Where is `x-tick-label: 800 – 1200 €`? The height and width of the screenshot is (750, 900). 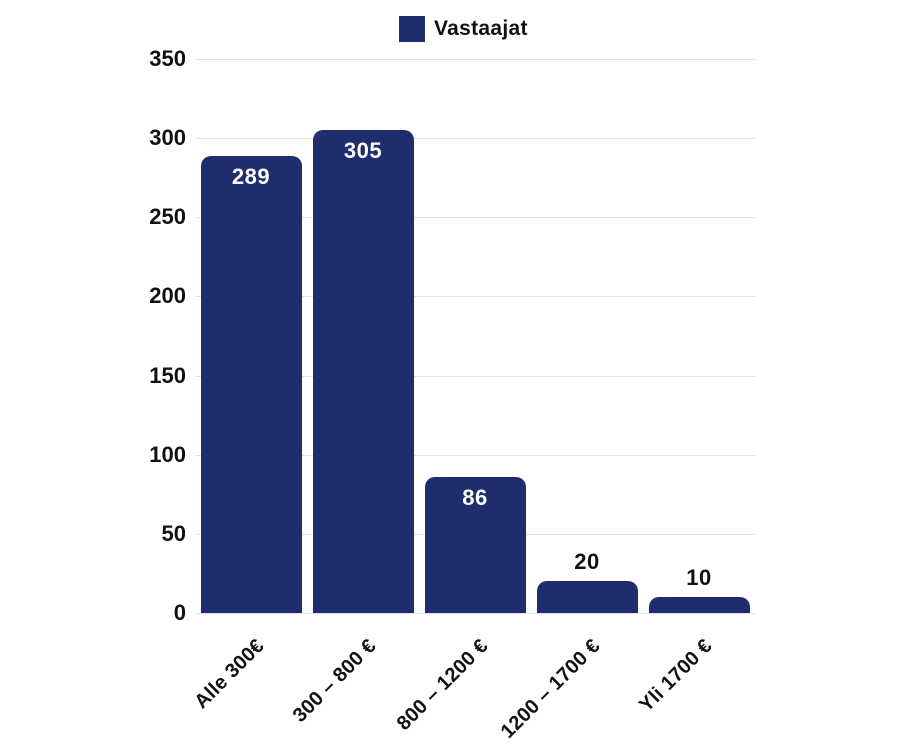 x-tick-label: 800 – 1200 € is located at coordinates (442, 685).